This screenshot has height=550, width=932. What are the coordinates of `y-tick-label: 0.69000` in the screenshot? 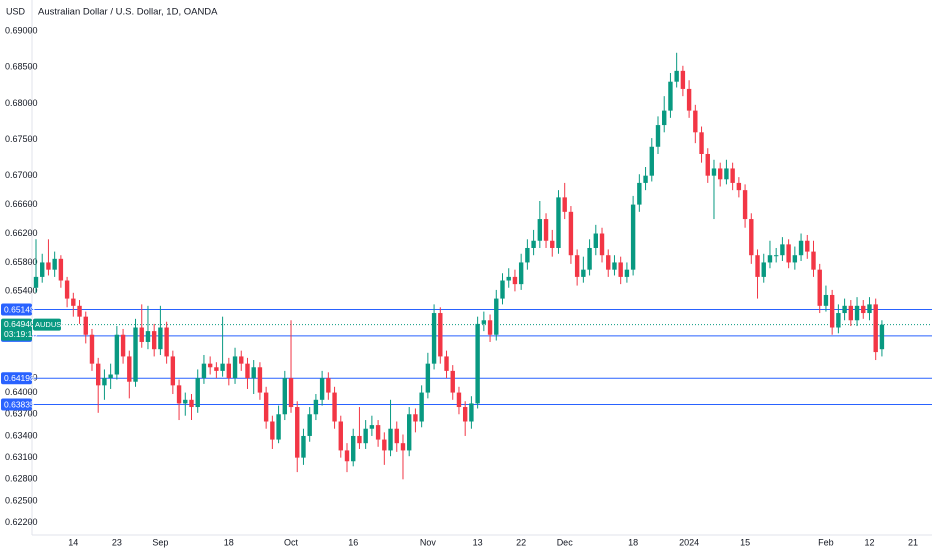 It's located at (21, 30).